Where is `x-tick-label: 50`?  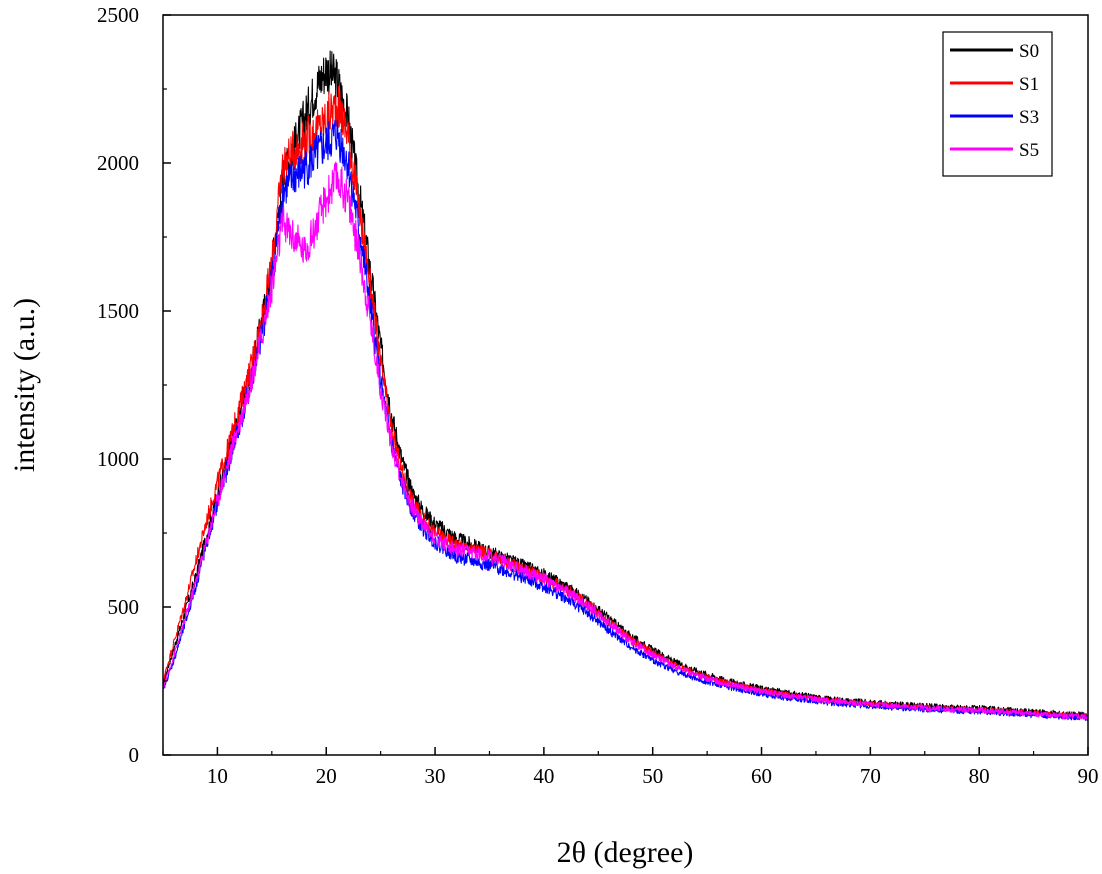 x-tick-label: 50 is located at coordinates (652, 776).